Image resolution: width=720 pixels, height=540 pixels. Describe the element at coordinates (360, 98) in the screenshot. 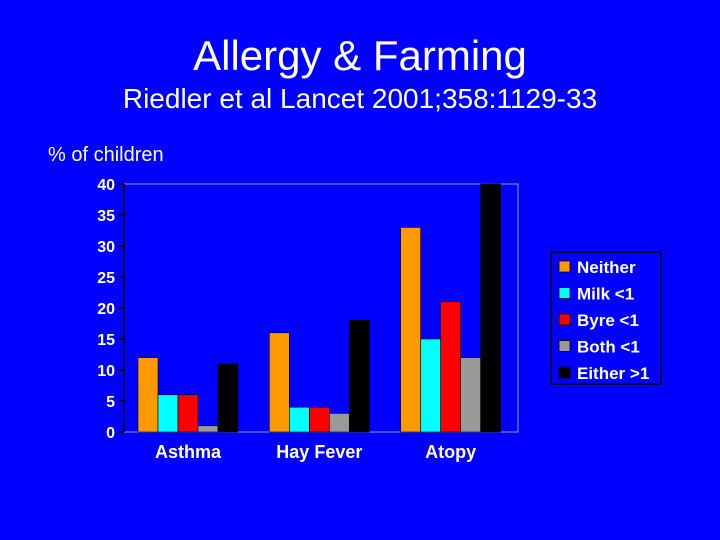

I see `slide-subtitle: Riedler et al Lancet 2001;358:1129-33` at that location.